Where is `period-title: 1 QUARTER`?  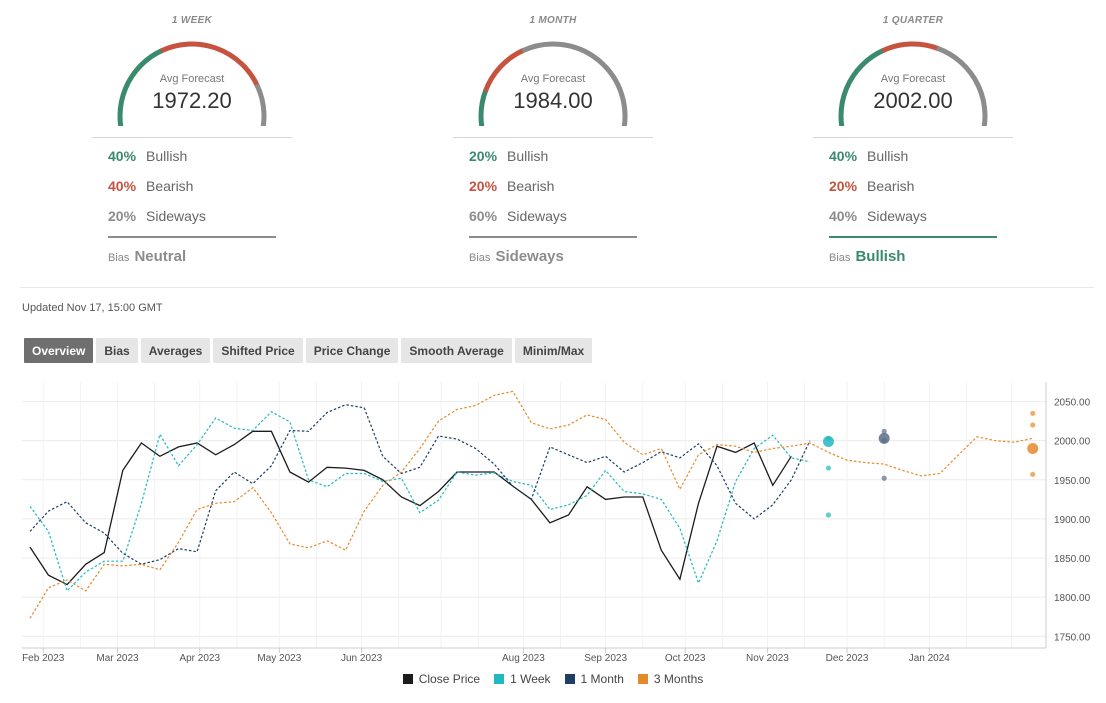
period-title: 1 QUARTER is located at coordinates (913, 20).